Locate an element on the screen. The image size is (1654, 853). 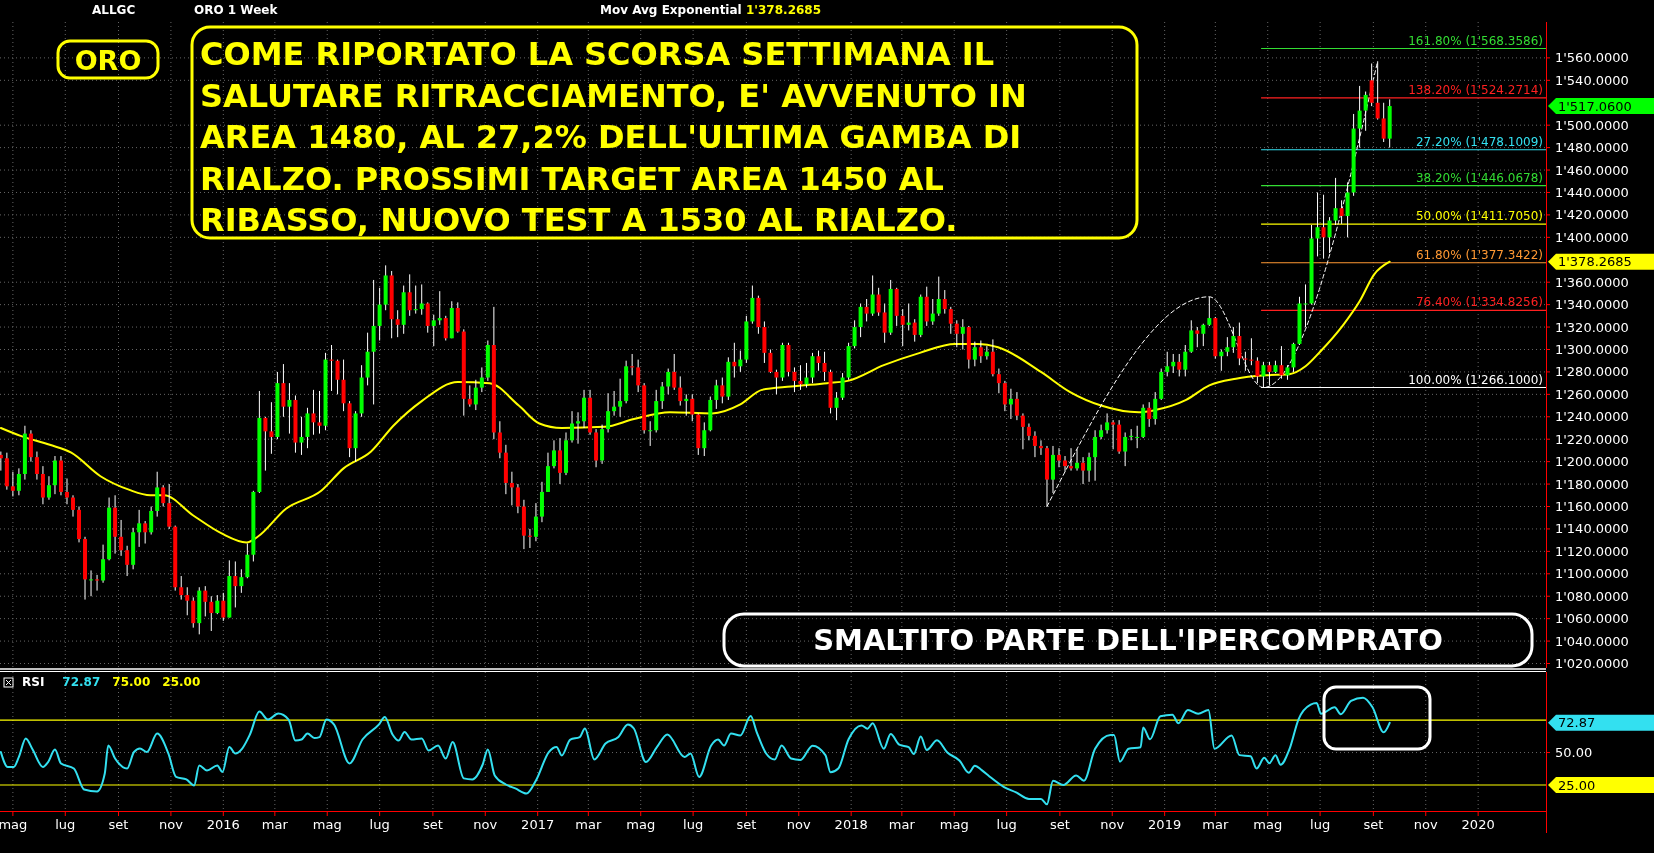
chart-title: ALLGC is located at coordinates (114, 10).